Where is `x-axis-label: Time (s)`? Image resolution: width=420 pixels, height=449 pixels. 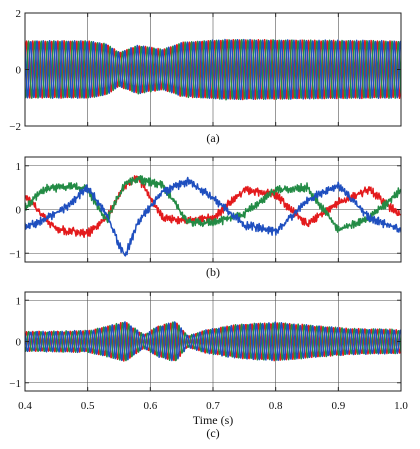
x-axis-label: Time (s) is located at coordinates (213, 420).